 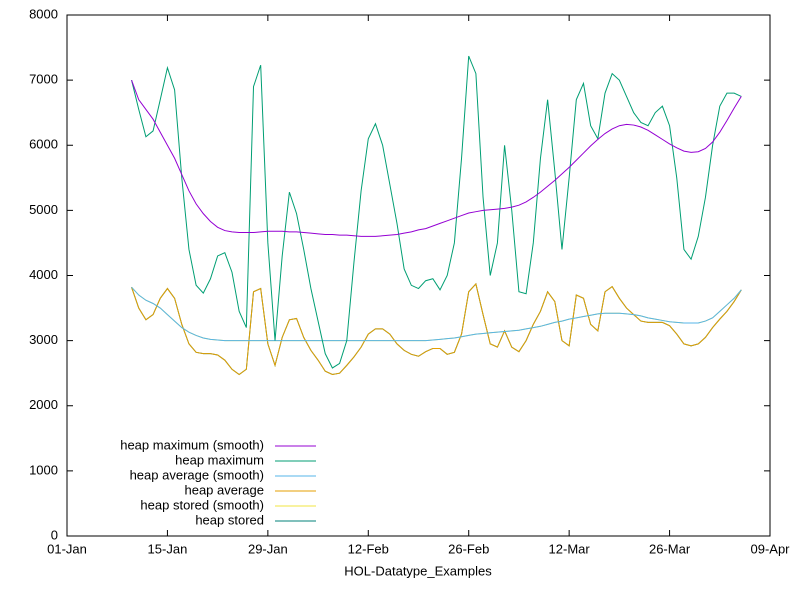 What do you see at coordinates (67, 548) in the screenshot?
I see `x-tick-label: 01-Jan` at bounding box center [67, 548].